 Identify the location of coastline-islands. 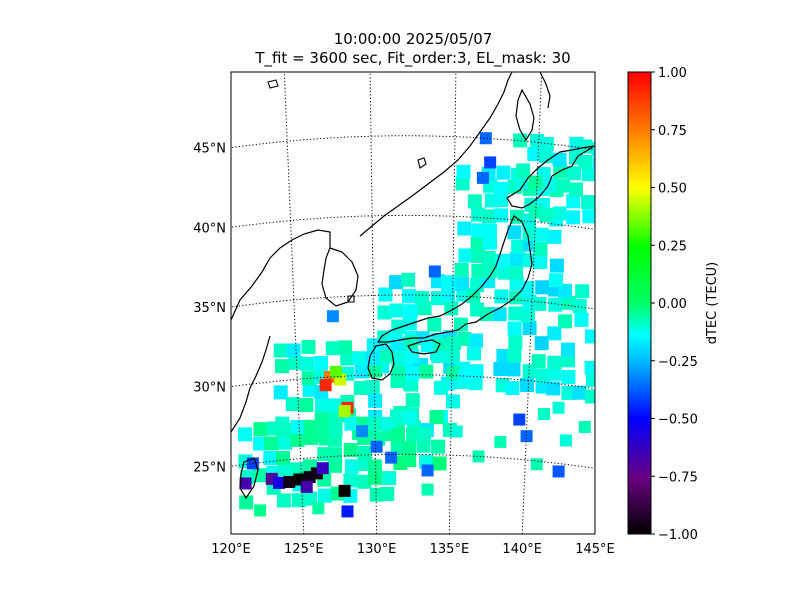
(347, 191).